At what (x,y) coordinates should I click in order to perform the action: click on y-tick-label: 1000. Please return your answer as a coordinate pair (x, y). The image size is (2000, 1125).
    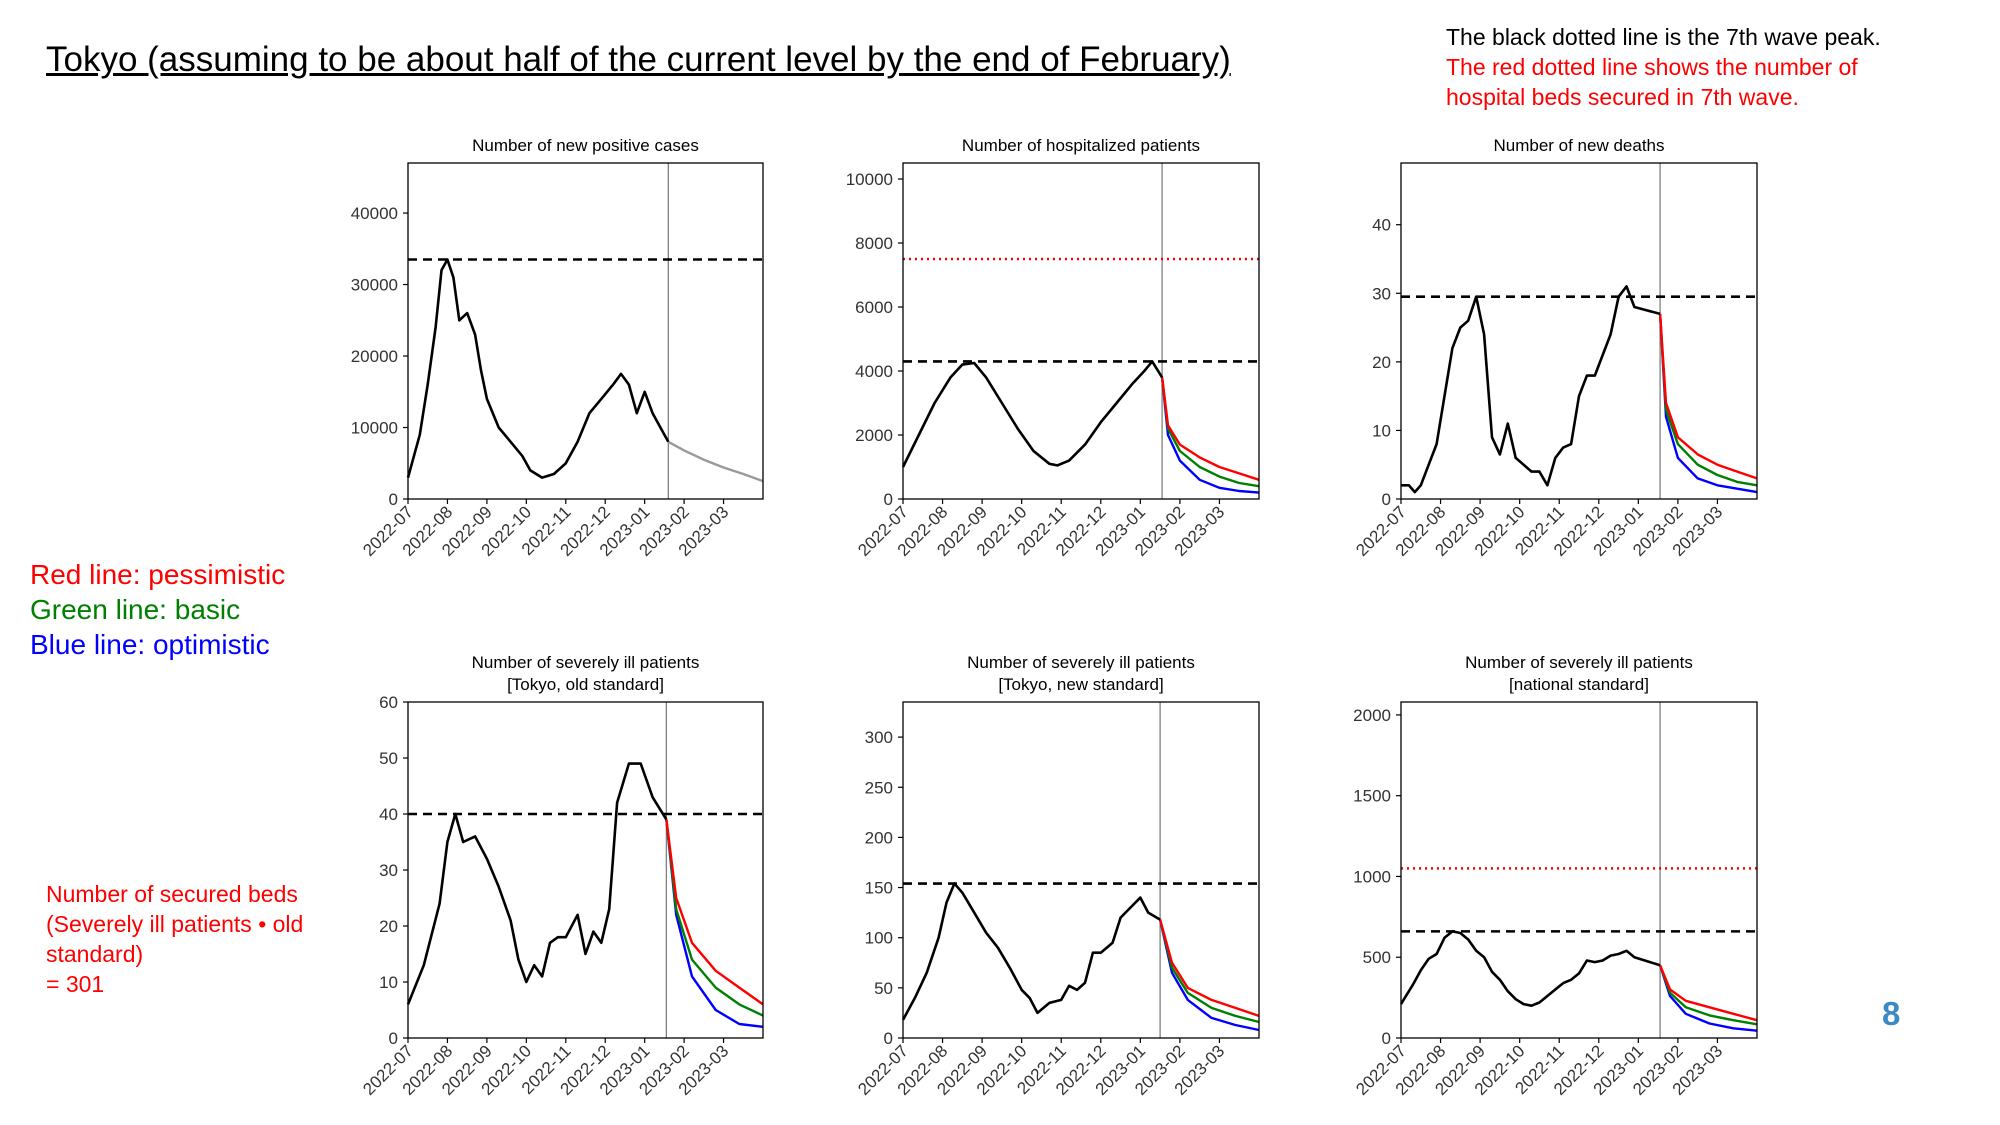
    Looking at the image, I should click on (1372, 876).